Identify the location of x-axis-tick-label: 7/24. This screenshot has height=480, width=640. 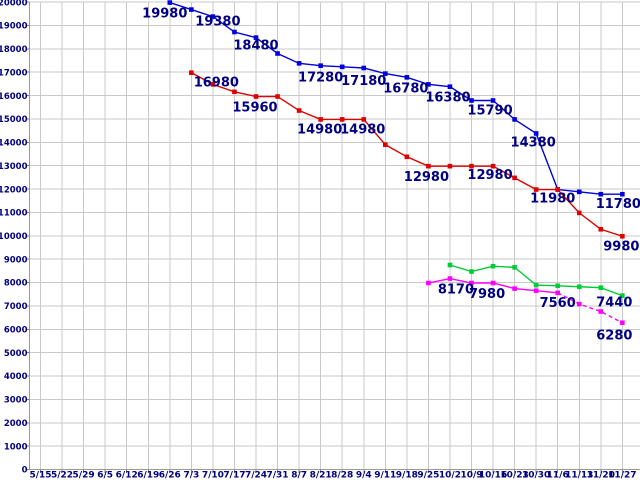
(256, 475).